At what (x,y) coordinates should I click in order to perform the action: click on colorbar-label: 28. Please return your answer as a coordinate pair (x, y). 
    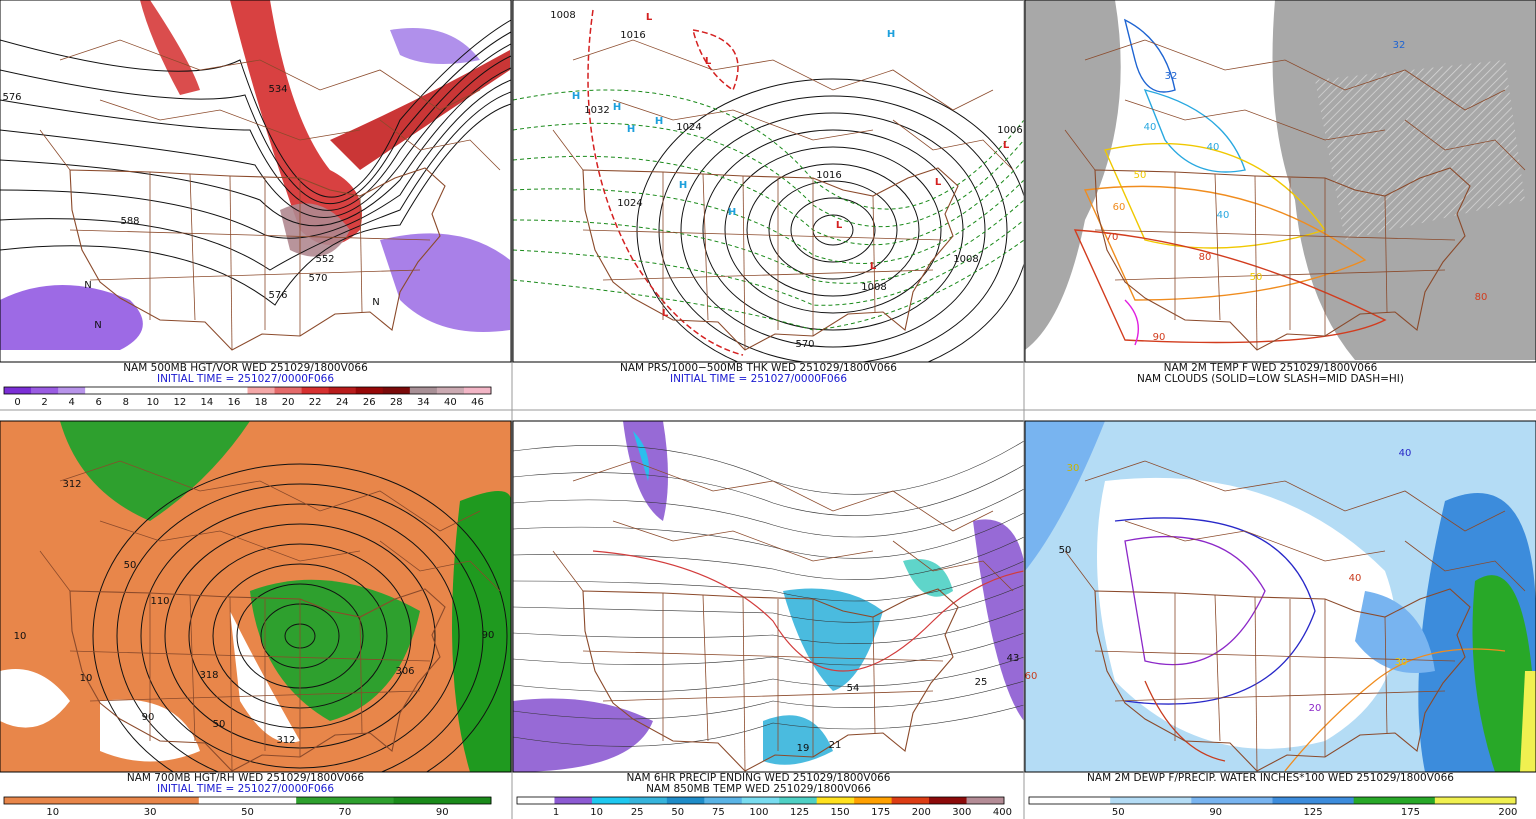
    Looking at the image, I should click on (396, 402).